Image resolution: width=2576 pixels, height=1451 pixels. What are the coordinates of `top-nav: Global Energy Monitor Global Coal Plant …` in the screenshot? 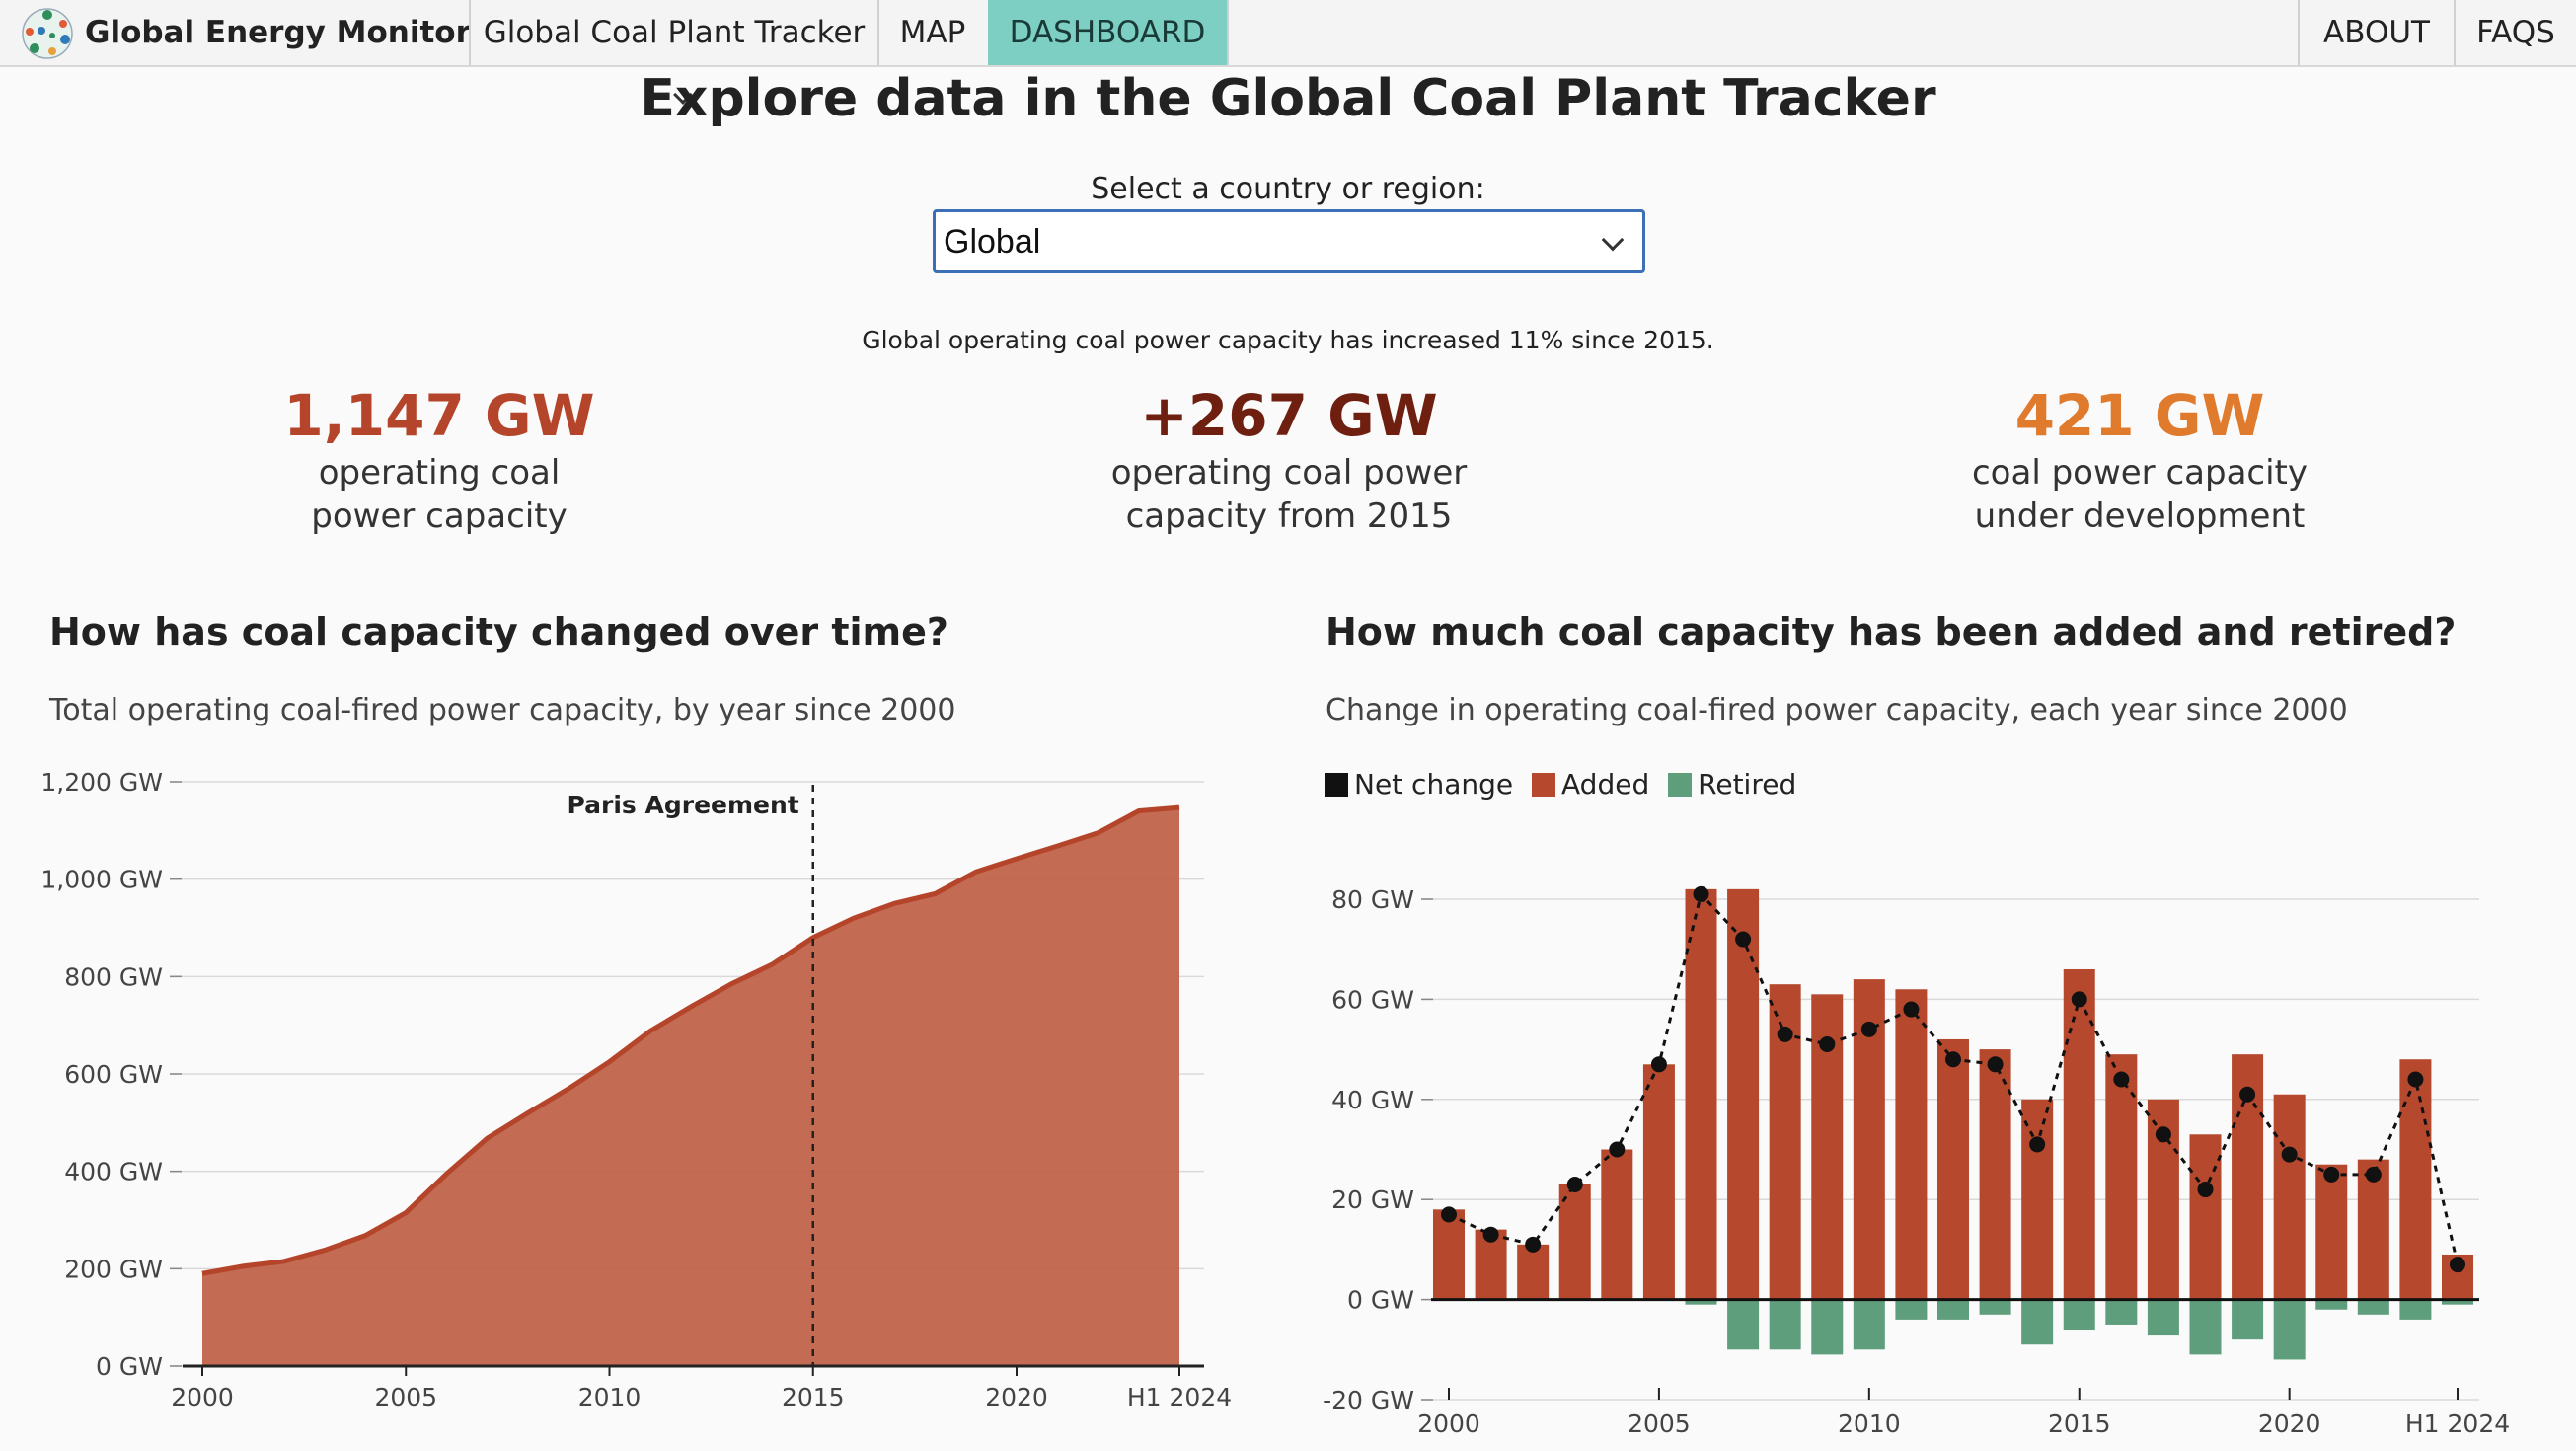 It's located at (1288, 52).